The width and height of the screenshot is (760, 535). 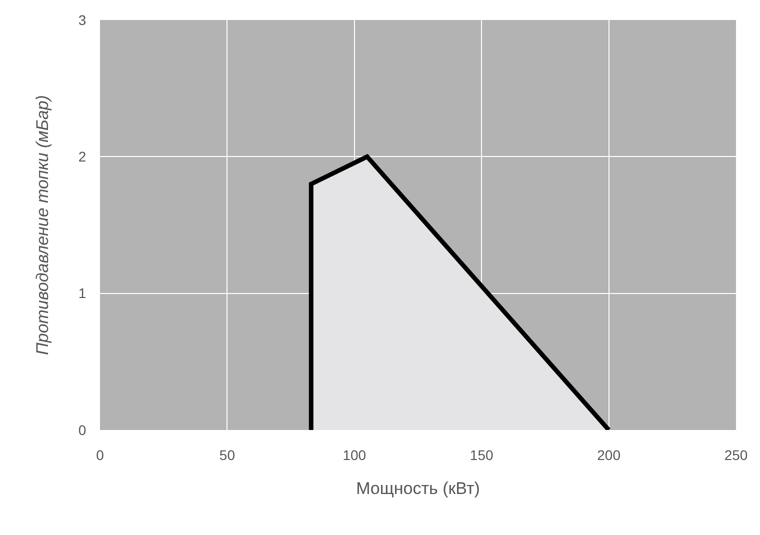 I want to click on x-tick-label: 50, so click(x=227, y=454).